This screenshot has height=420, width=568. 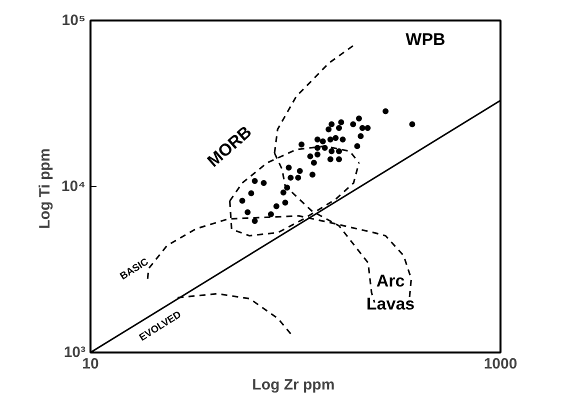 What do you see at coordinates (73, 186) in the screenshot?
I see `y-tick-label: 10⁴` at bounding box center [73, 186].